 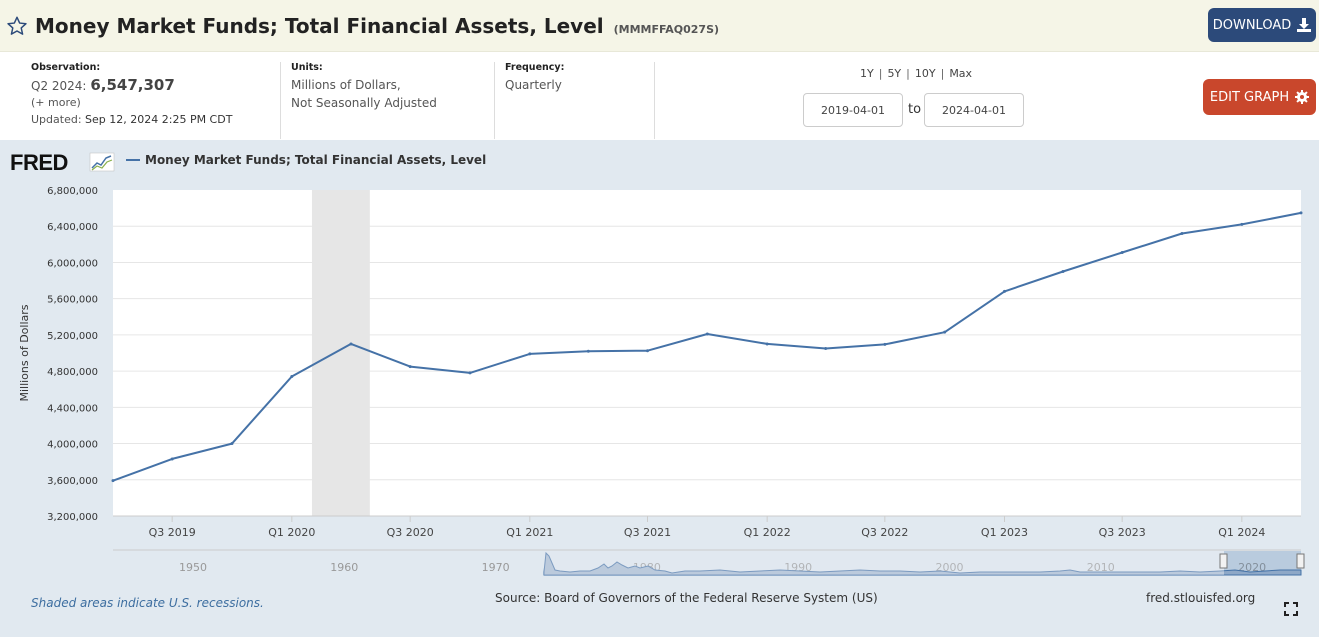 What do you see at coordinates (961, 73) in the screenshot?
I see `range-link-max: Max` at bounding box center [961, 73].